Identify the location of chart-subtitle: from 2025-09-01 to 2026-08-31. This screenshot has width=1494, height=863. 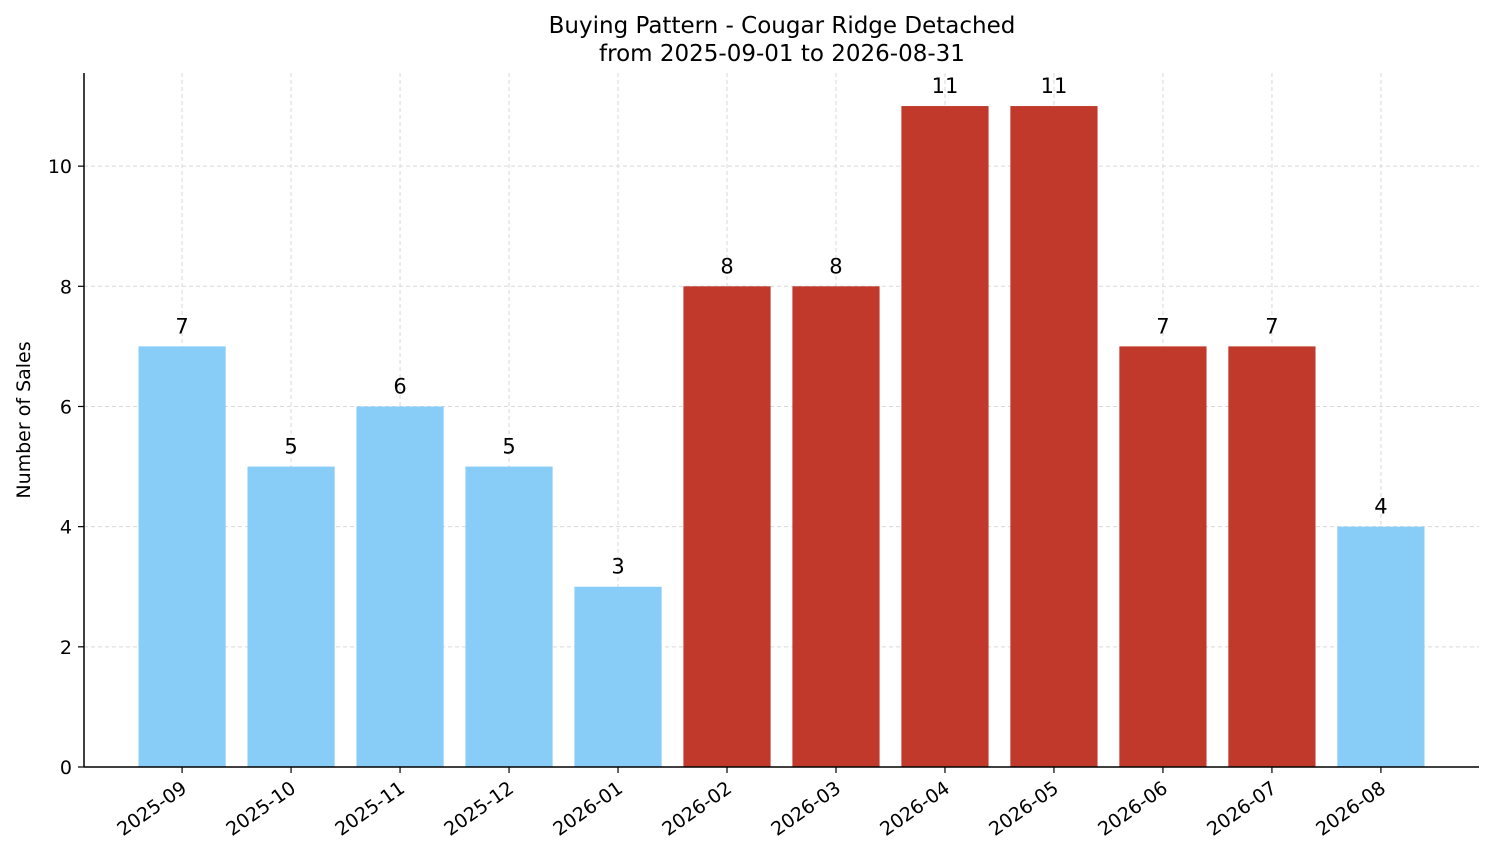
(782, 54).